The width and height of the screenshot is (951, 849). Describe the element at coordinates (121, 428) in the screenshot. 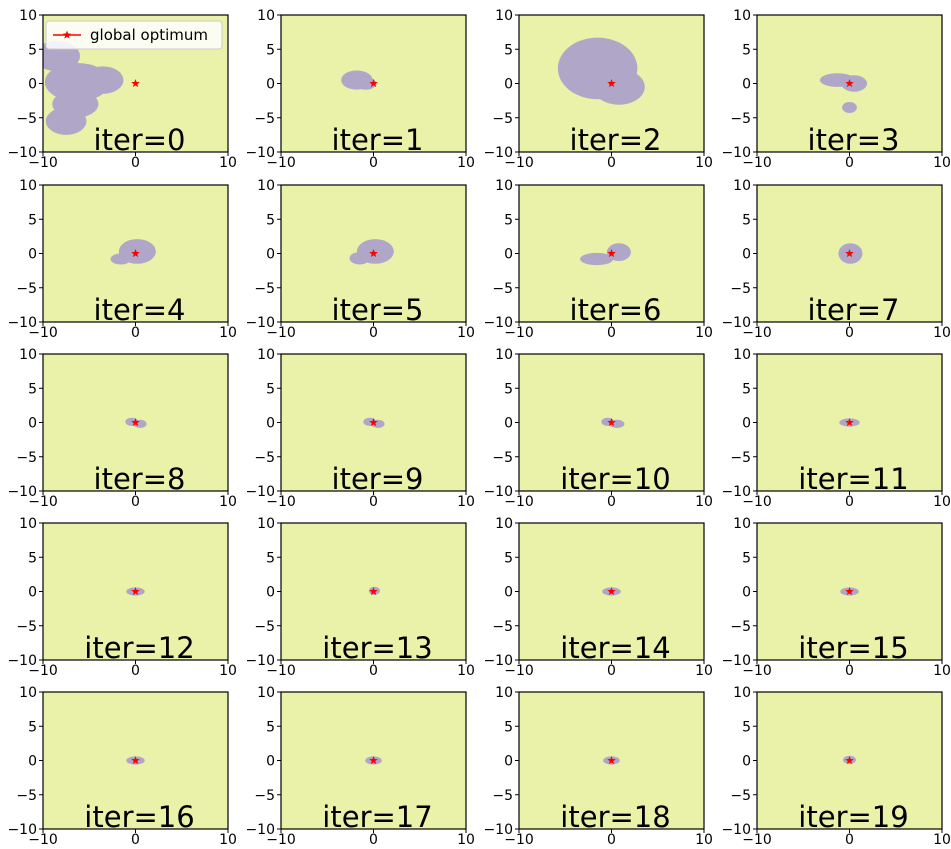

I see `subplot-iter-8: −10 0 10 10 5 0 −5 −10 iter=8` at that location.